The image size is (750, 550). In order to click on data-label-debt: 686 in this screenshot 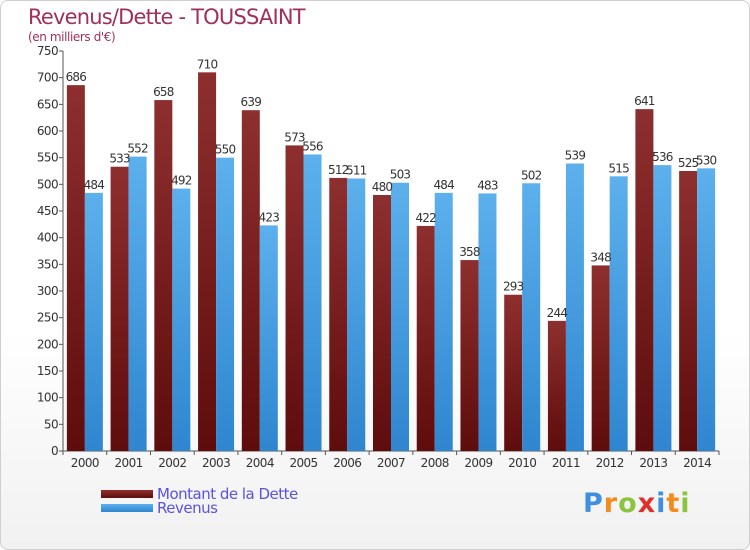, I will do `click(76, 77)`.